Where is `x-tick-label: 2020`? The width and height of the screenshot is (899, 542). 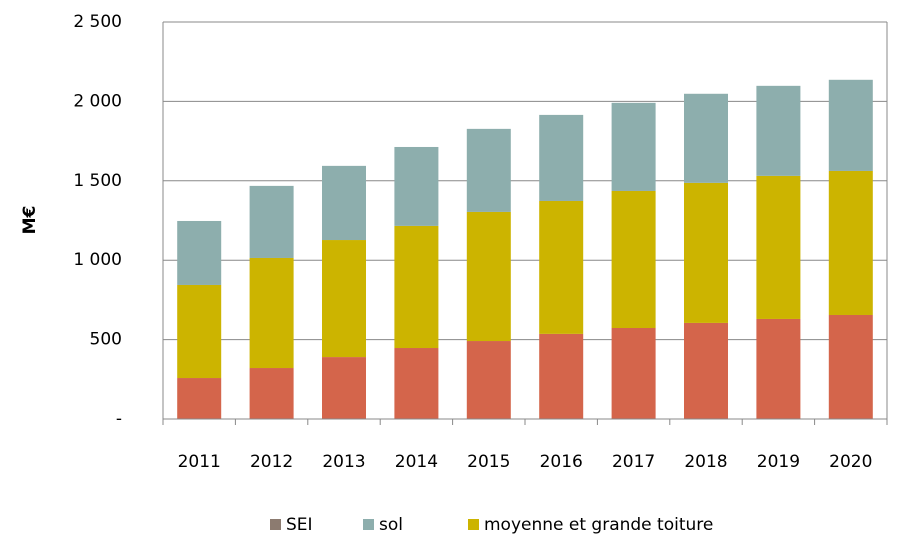 x-tick-label: 2020 is located at coordinates (850, 462).